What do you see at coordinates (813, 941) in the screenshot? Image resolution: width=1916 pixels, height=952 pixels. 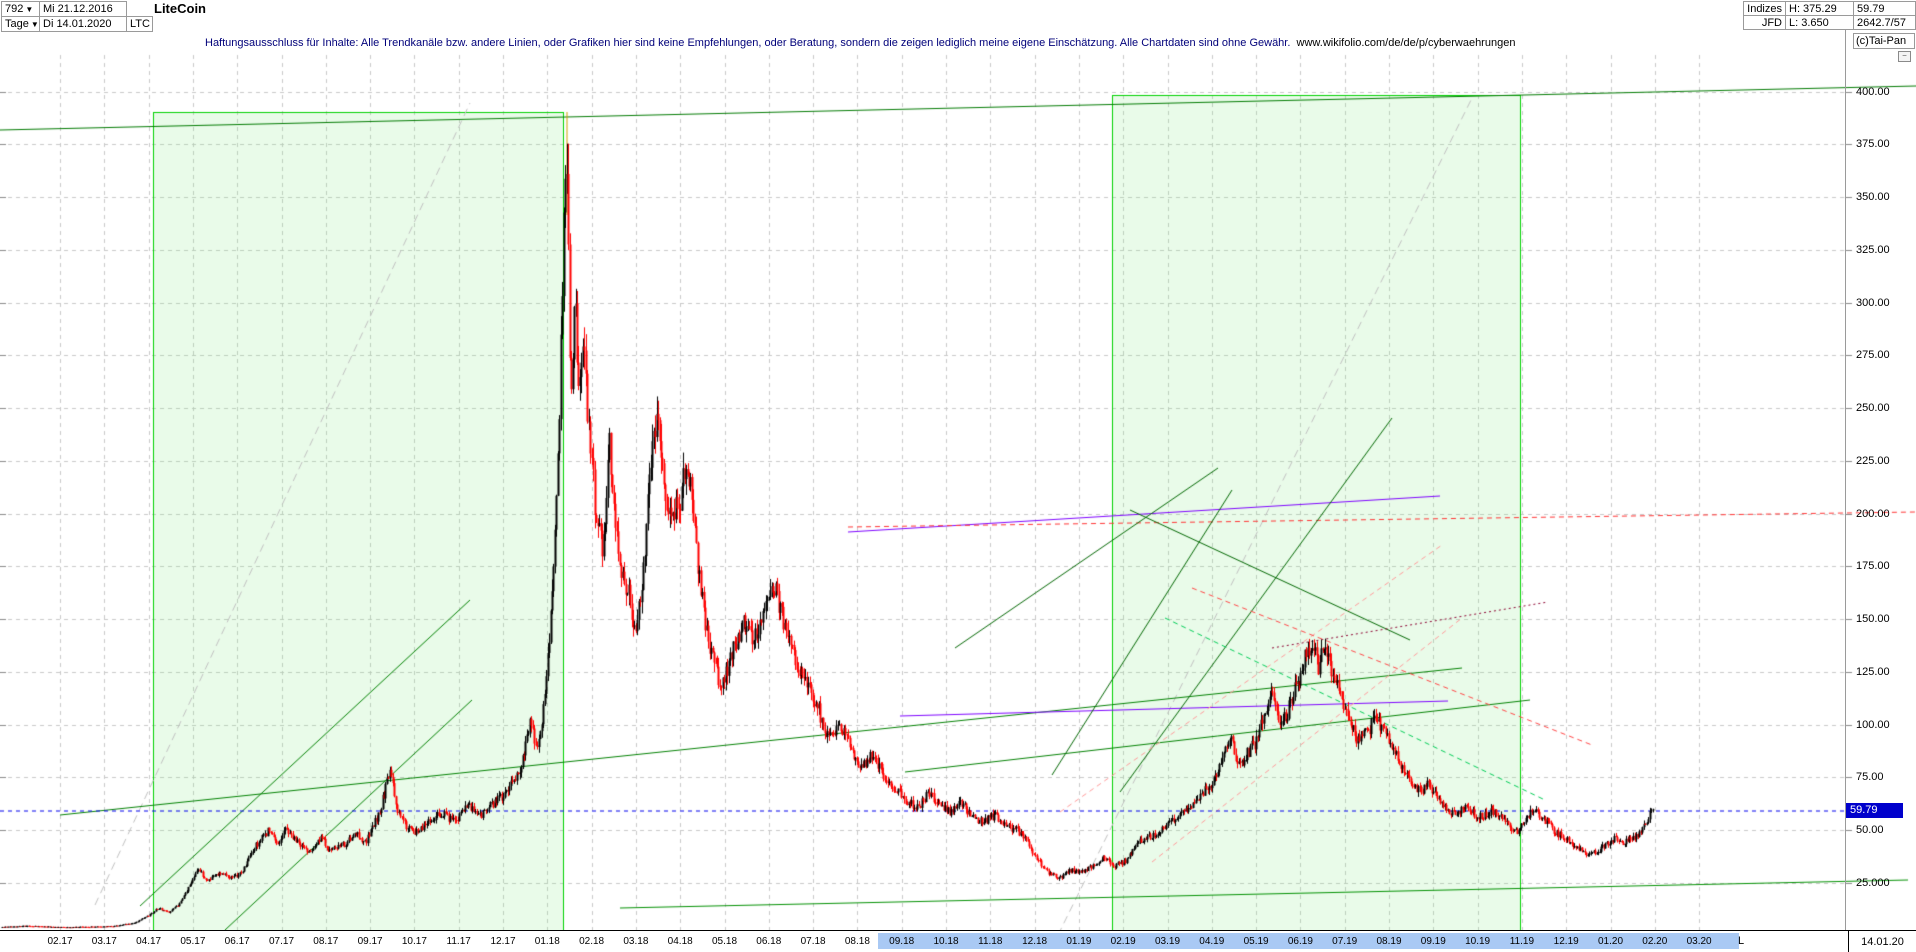 I see `x-axis-label: 07.18` at bounding box center [813, 941].